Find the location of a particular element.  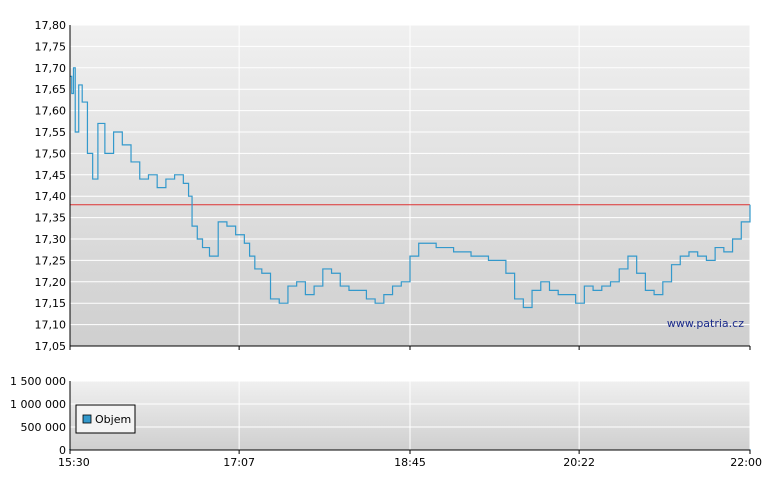

price-y-tick-label: 17,60 is located at coordinates (51, 111).